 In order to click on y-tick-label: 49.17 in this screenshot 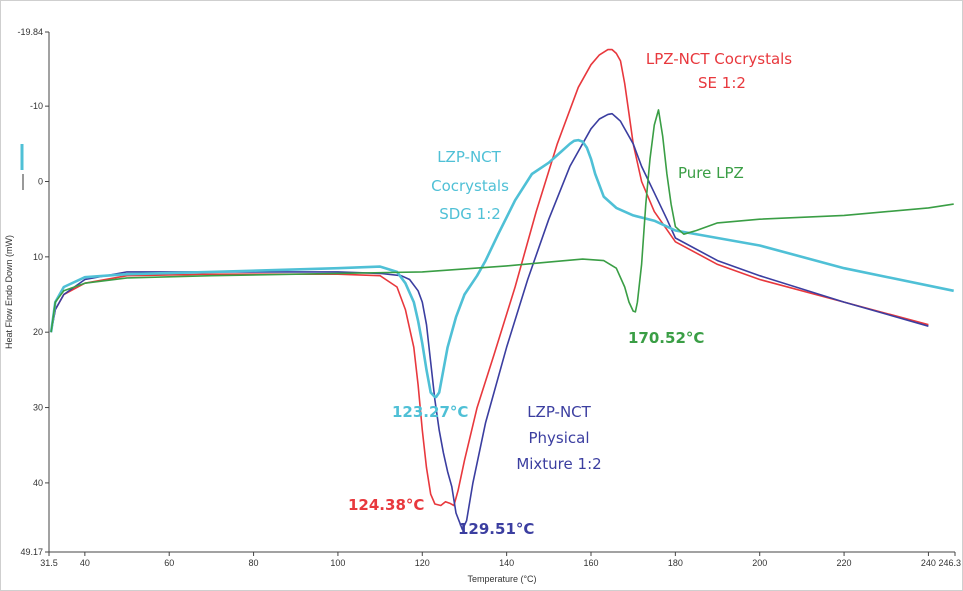, I will do `click(31, 552)`.